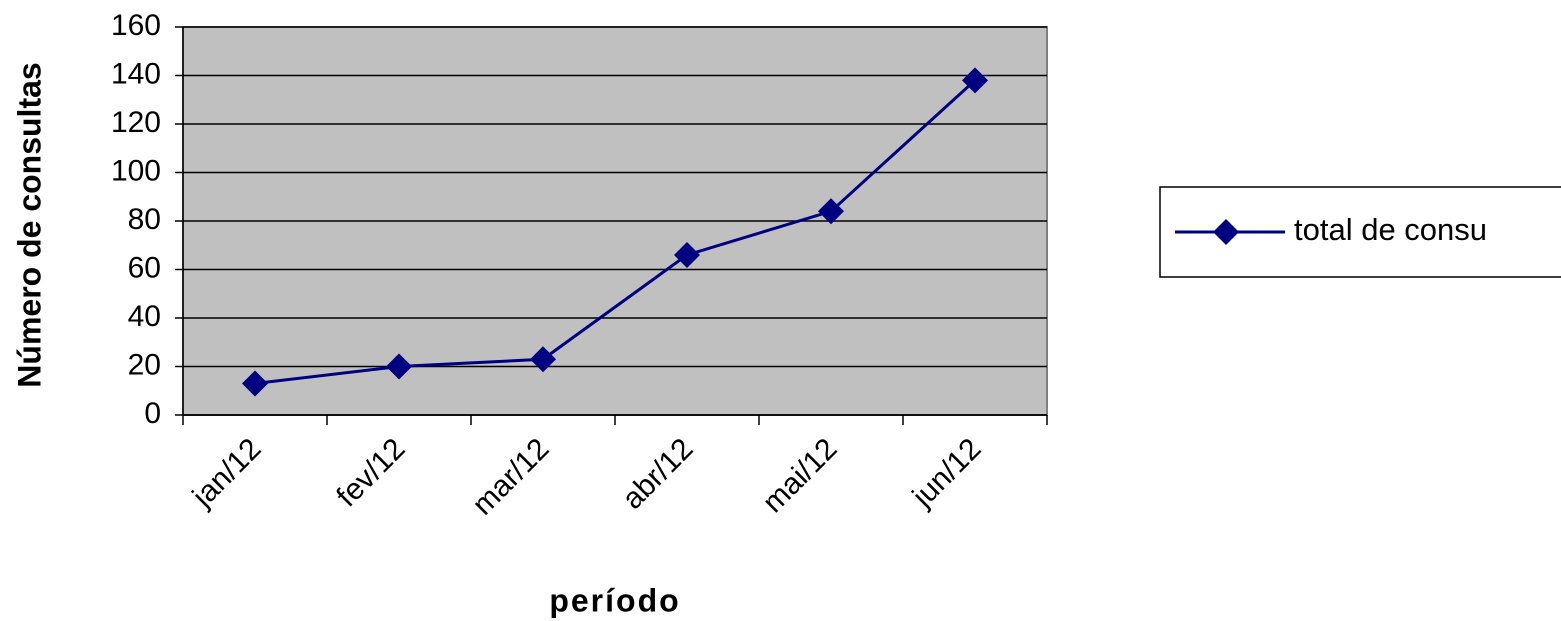  Describe the element at coordinates (657, 473) in the screenshot. I see `x-tick-label: abr/12` at that location.